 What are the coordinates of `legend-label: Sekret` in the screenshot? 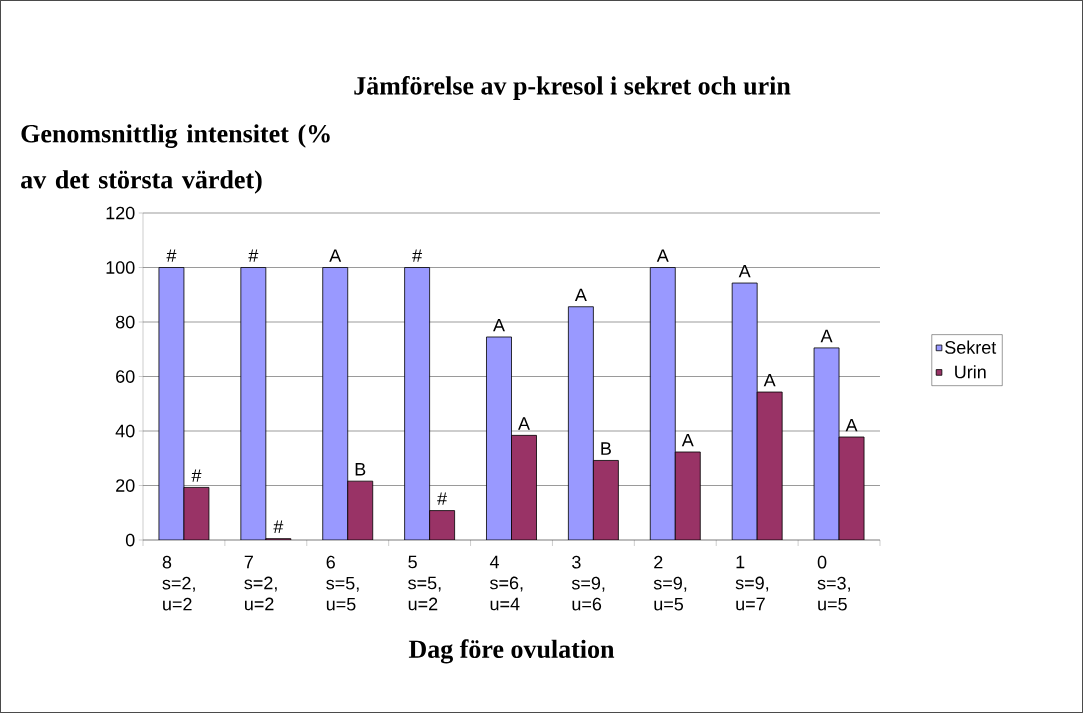 It's located at (971, 347).